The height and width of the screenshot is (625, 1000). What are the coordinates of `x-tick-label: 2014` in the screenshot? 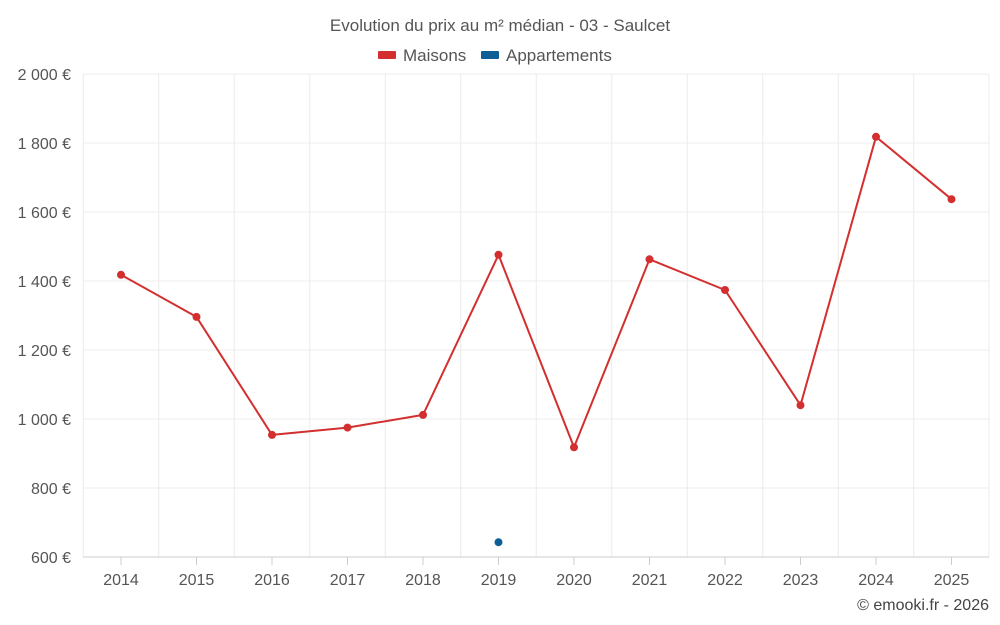 It's located at (121, 580).